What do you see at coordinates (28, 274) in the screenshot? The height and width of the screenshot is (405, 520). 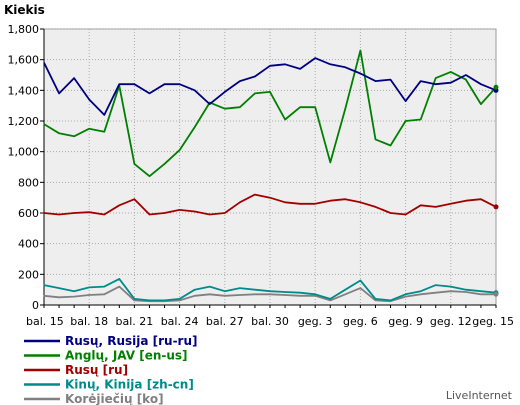 I see `y-tick-label: 200` at bounding box center [28, 274].